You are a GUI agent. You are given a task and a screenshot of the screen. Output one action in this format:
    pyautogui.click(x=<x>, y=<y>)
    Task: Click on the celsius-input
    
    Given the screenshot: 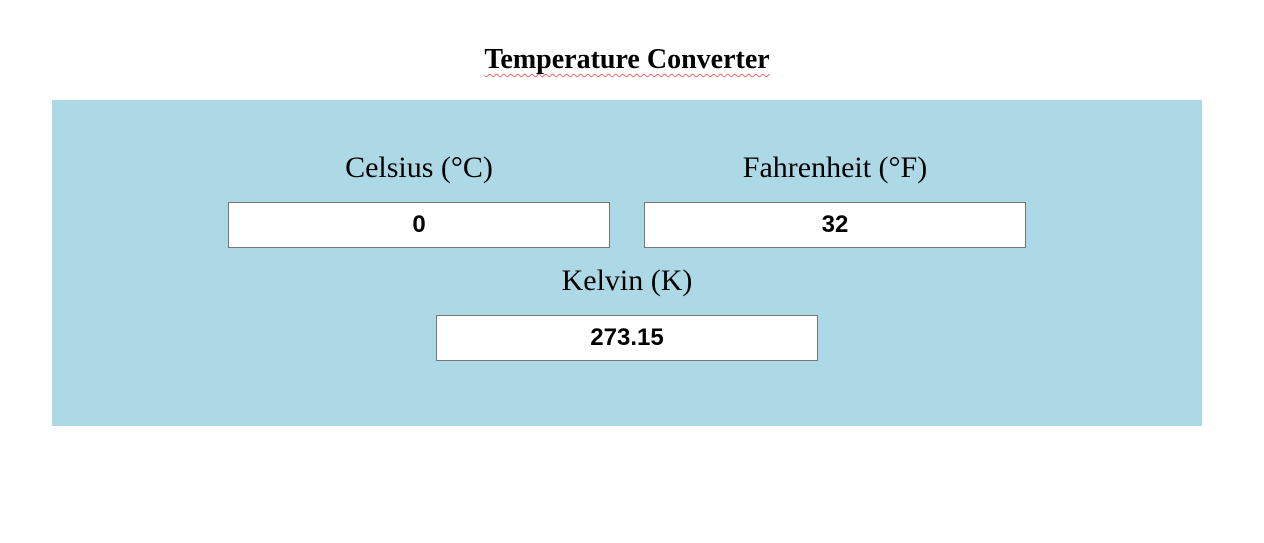 What is the action you would take?
    pyautogui.click(x=419, y=225)
    